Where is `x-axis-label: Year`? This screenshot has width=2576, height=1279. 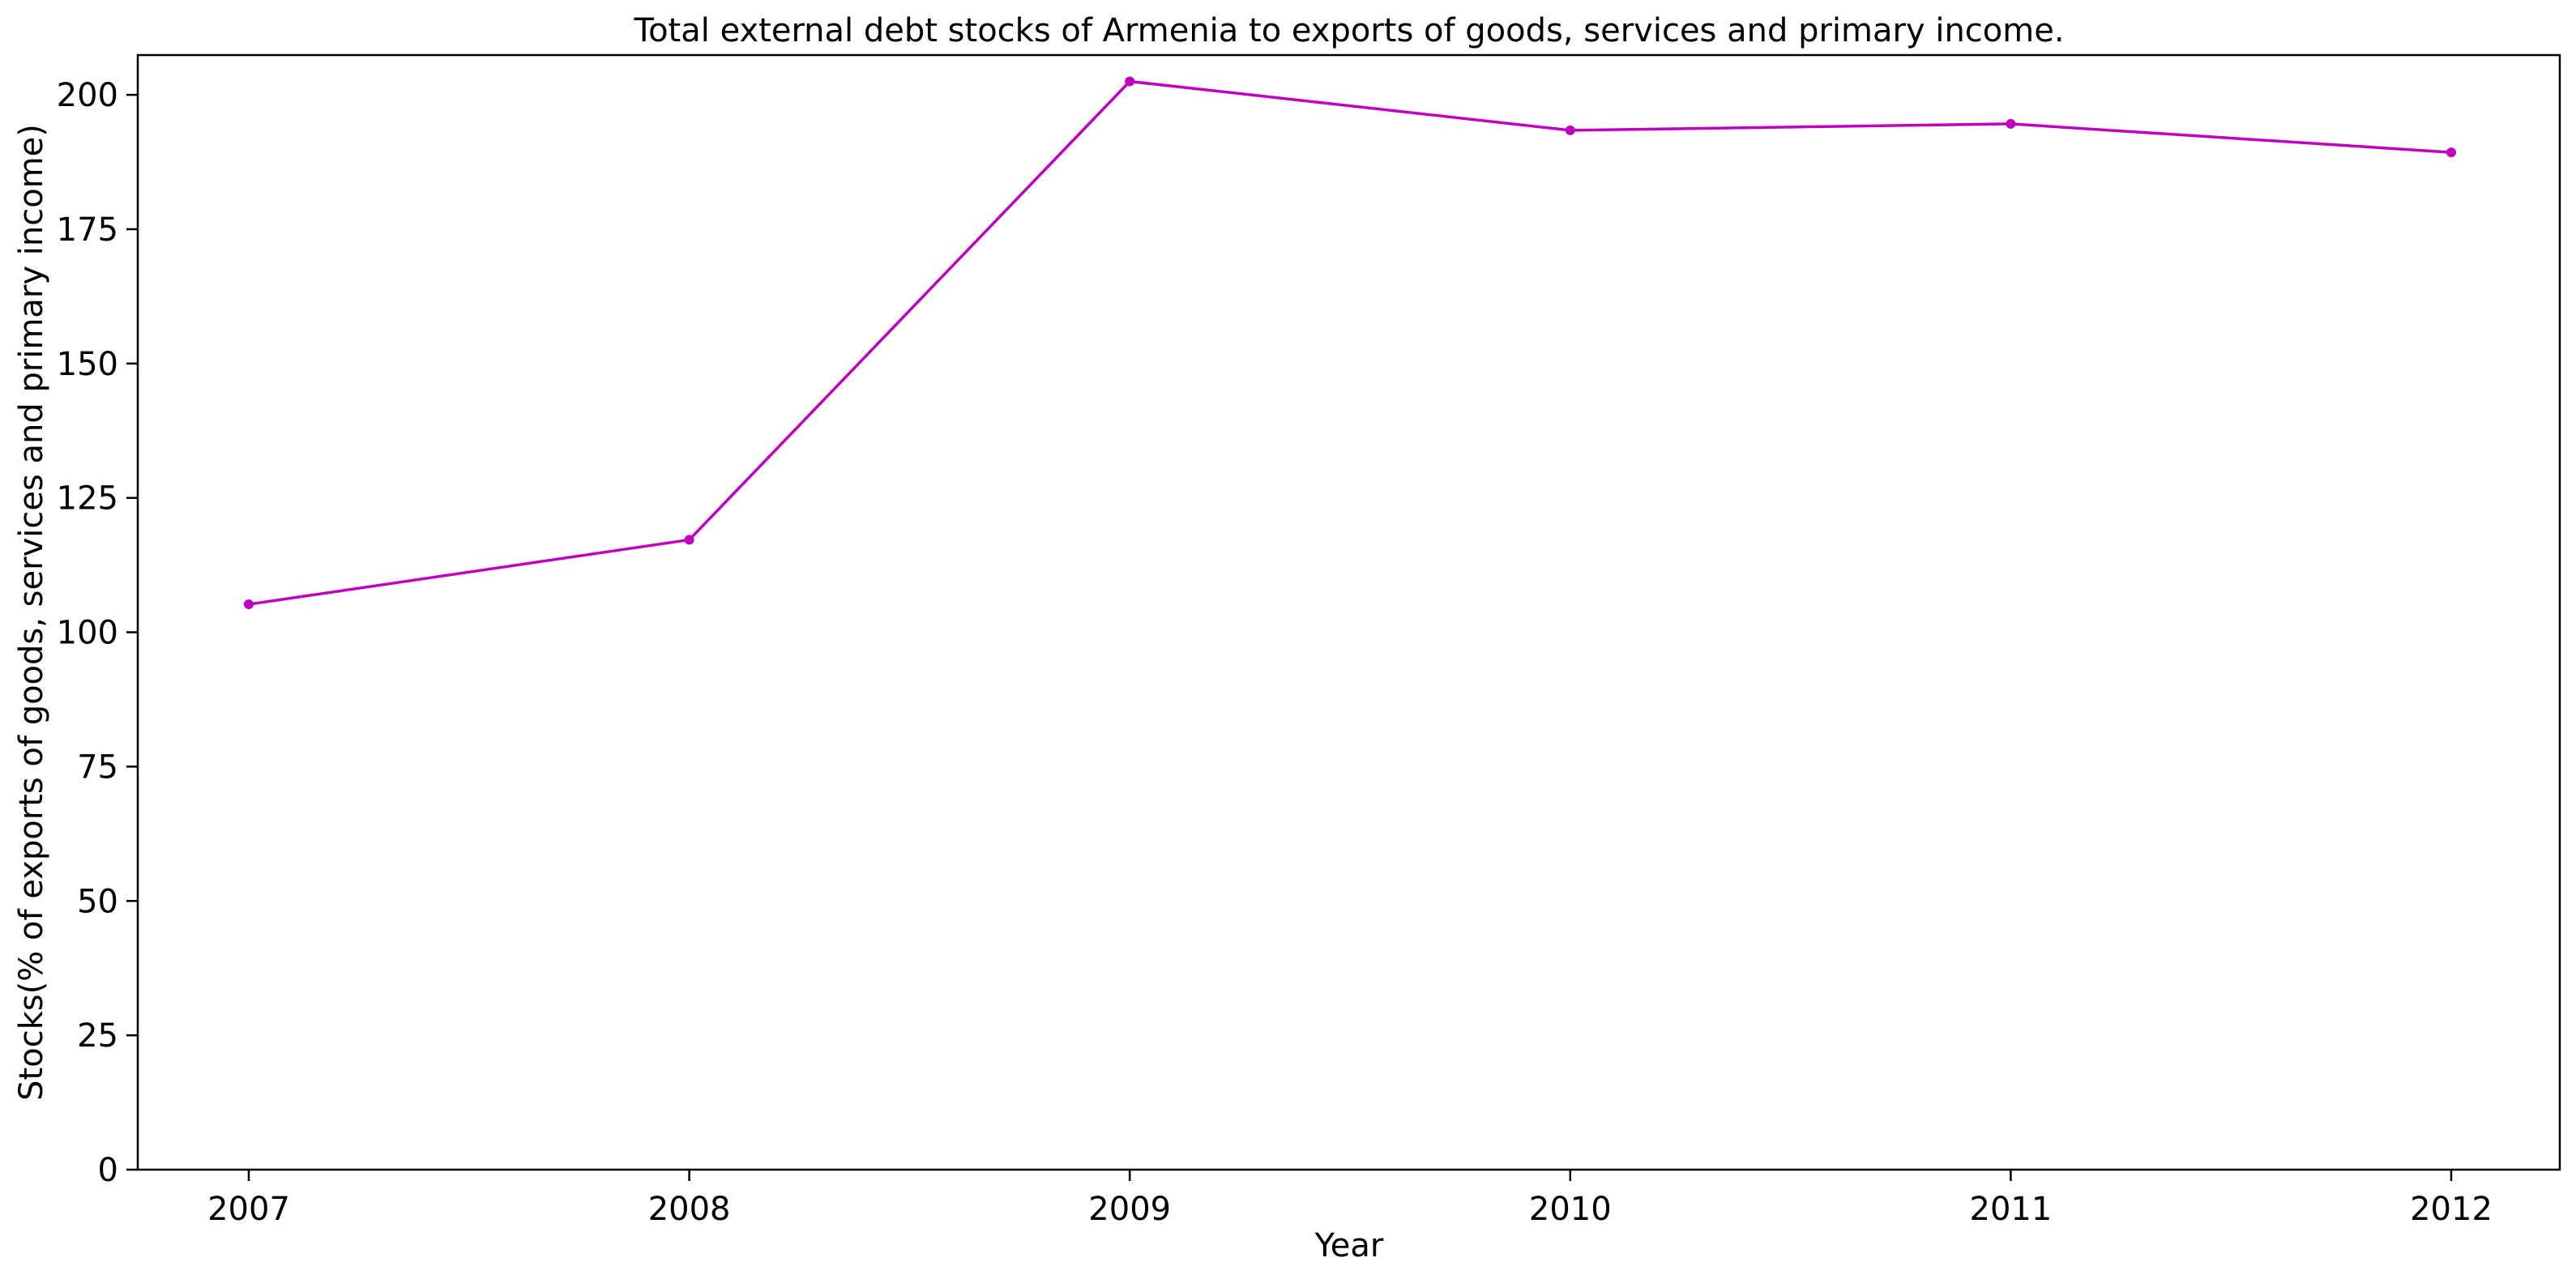
x-axis-label: Year is located at coordinates (1349, 1245).